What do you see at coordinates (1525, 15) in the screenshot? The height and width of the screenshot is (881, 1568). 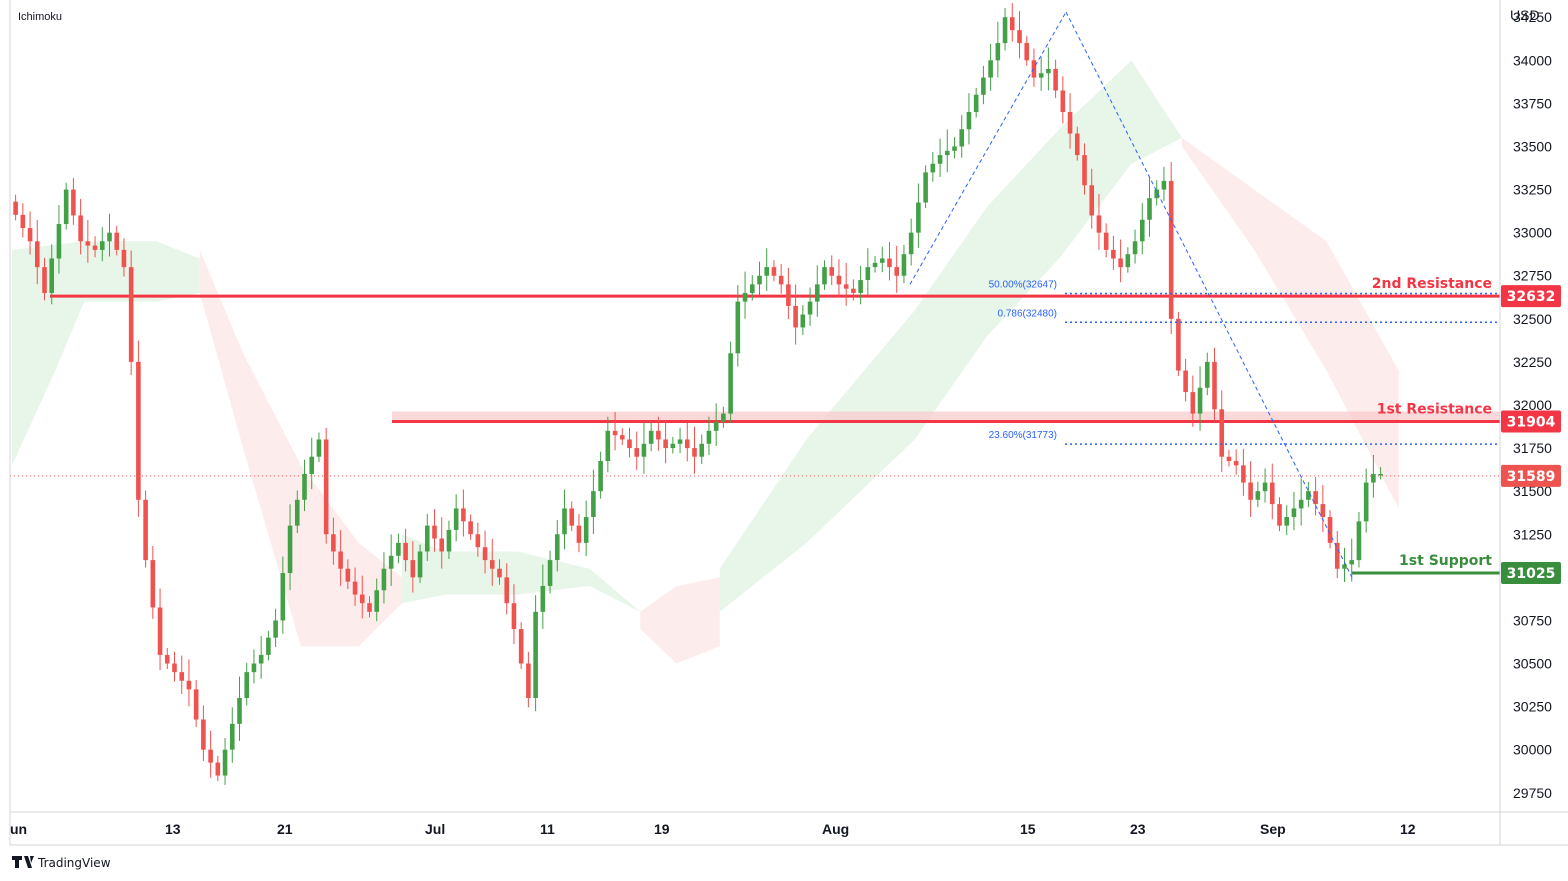 I see `currency-label: USD` at bounding box center [1525, 15].